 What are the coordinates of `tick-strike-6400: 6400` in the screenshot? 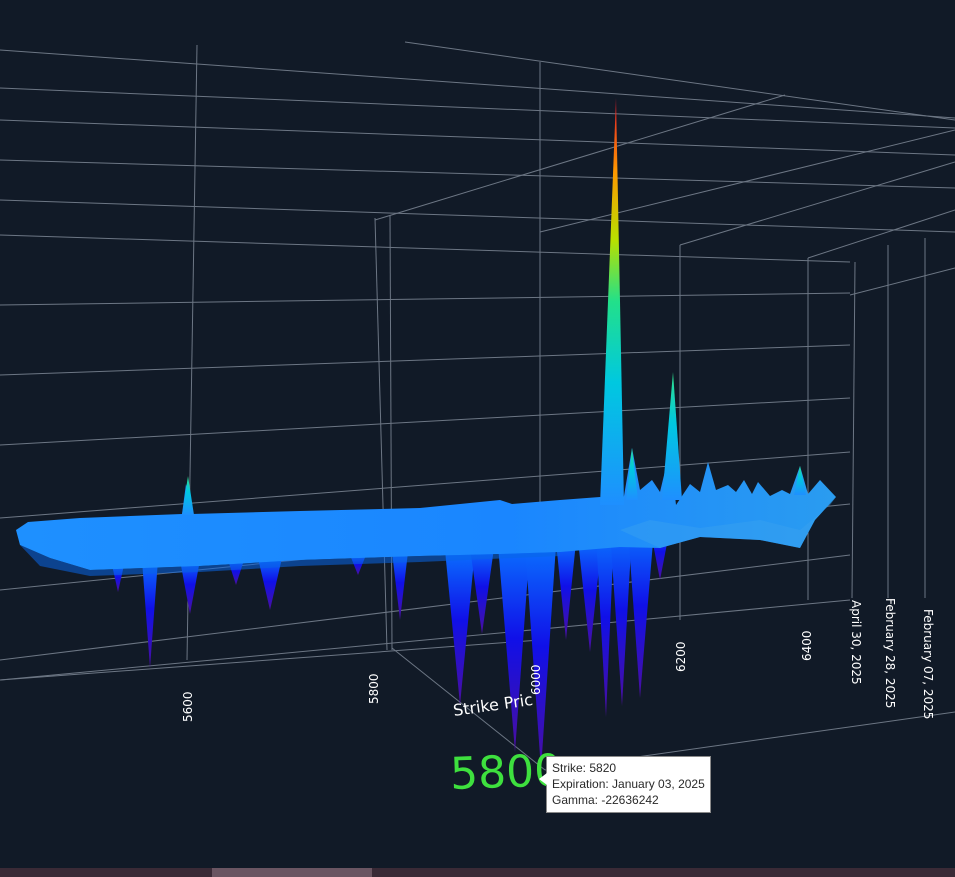 It's located at (807, 645).